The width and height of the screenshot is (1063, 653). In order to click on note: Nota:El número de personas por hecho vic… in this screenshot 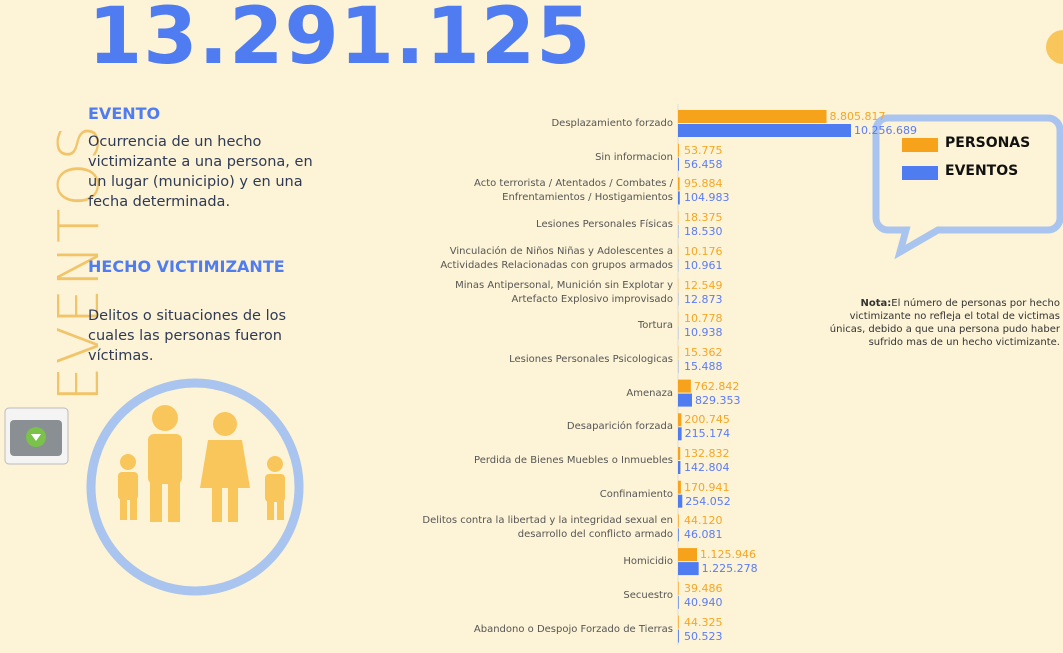, I will do `click(937, 323)`.